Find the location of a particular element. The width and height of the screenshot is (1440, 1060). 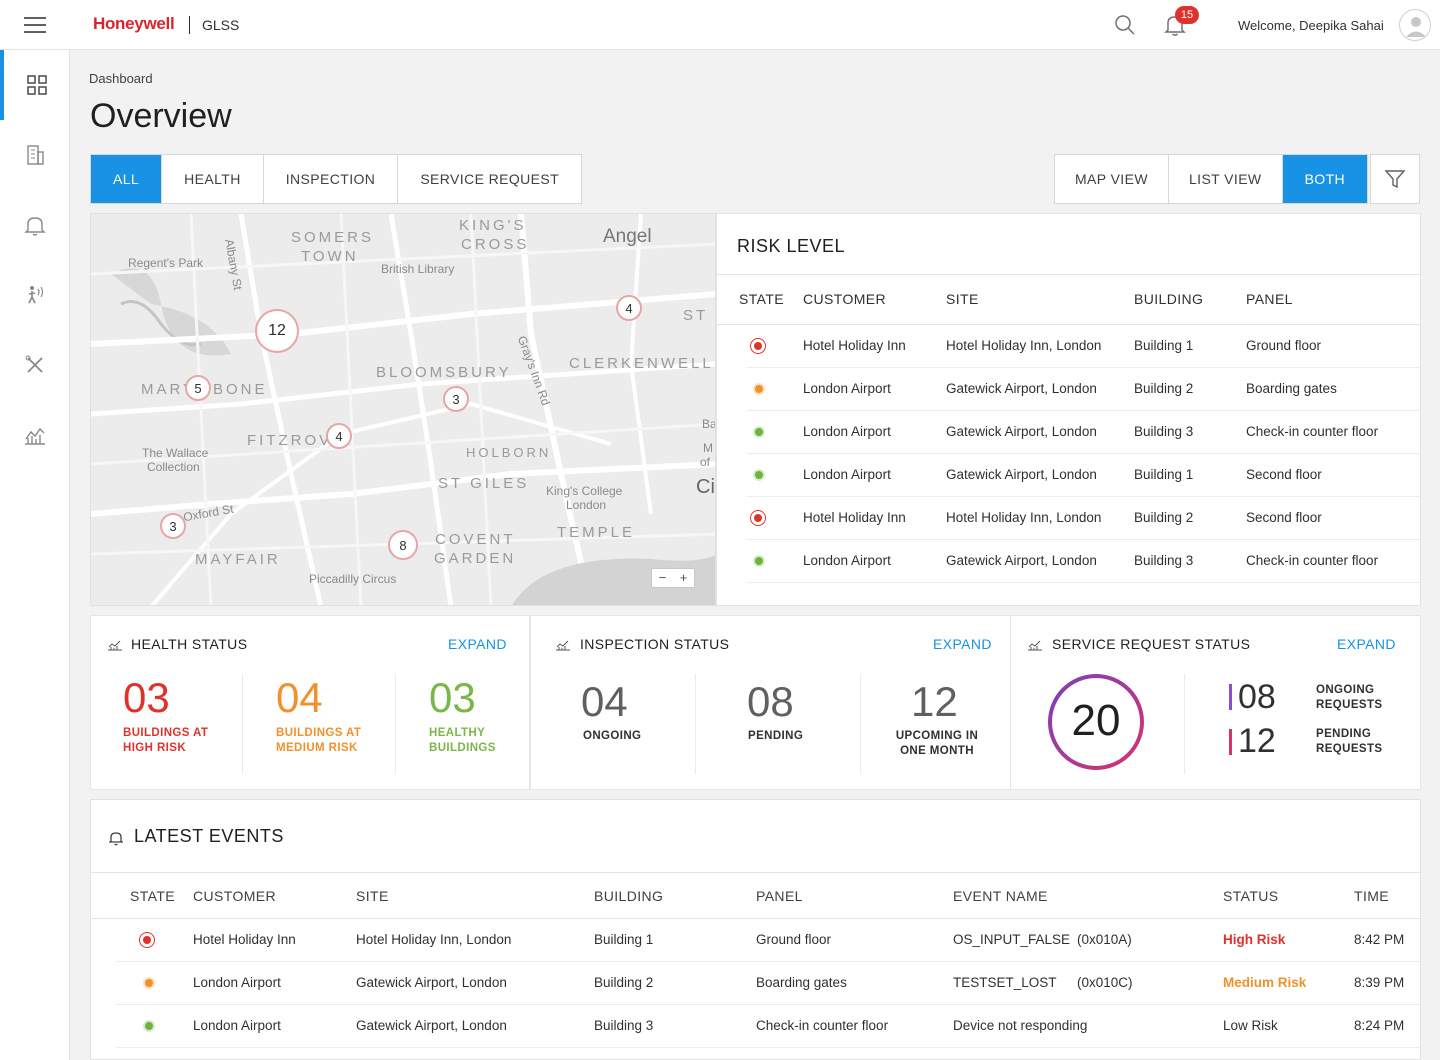

zoom-in-button: + is located at coordinates (683, 577).